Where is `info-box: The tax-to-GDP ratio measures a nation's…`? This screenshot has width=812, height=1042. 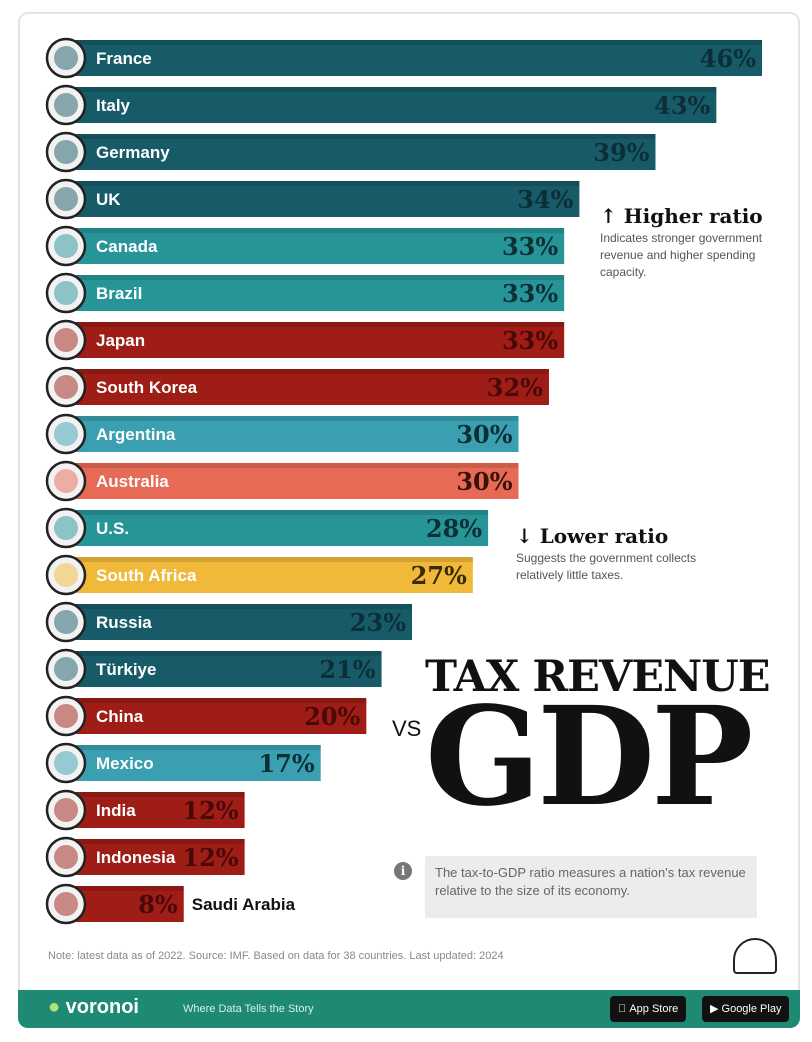 info-box: The tax-to-GDP ratio measures a nation's… is located at coordinates (591, 887).